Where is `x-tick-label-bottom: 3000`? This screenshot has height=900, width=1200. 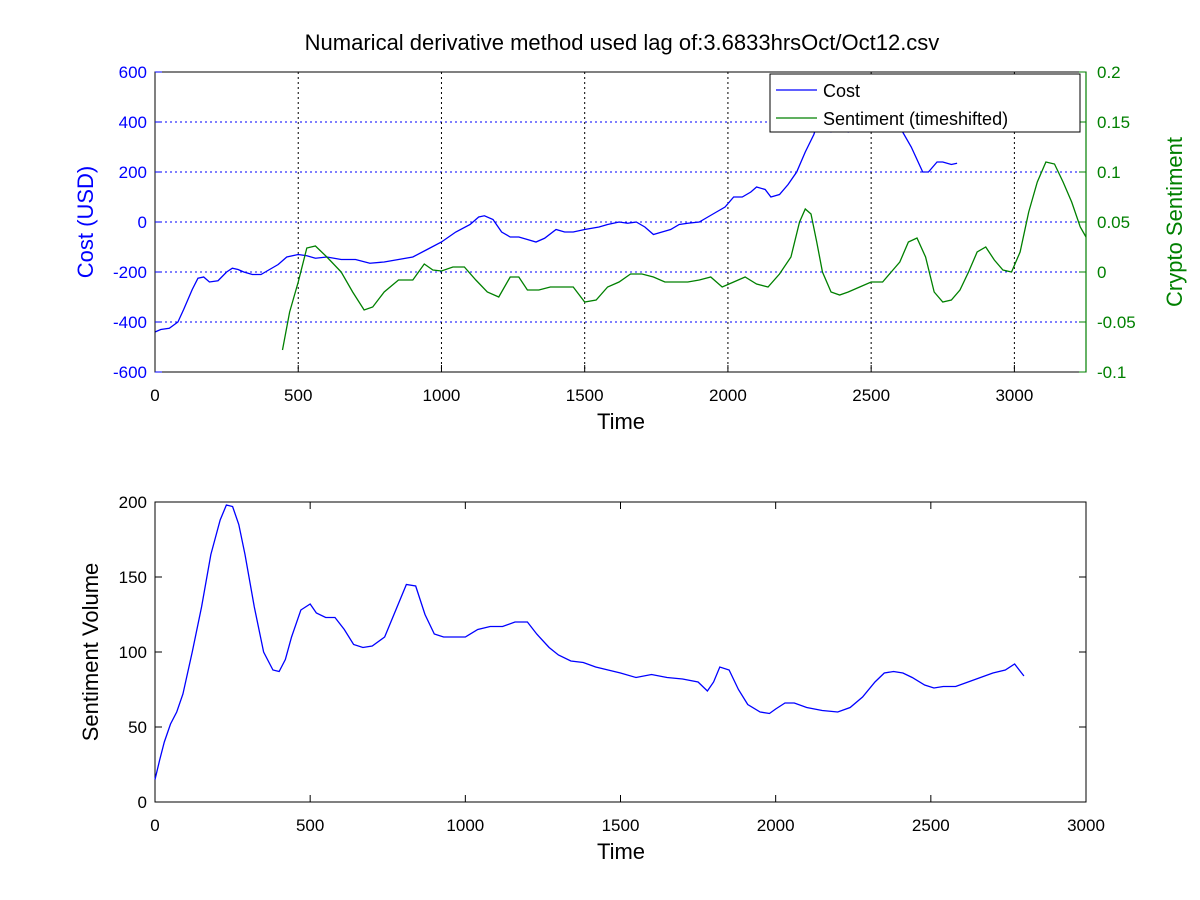
x-tick-label-bottom: 3000 is located at coordinates (1086, 825).